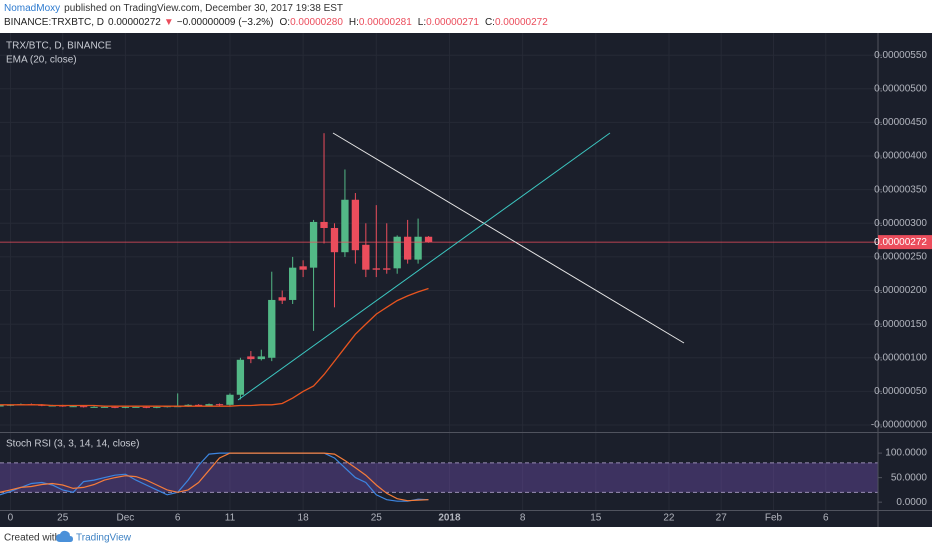 The image size is (932, 550). I want to click on arrow: ▼, so click(169, 22).